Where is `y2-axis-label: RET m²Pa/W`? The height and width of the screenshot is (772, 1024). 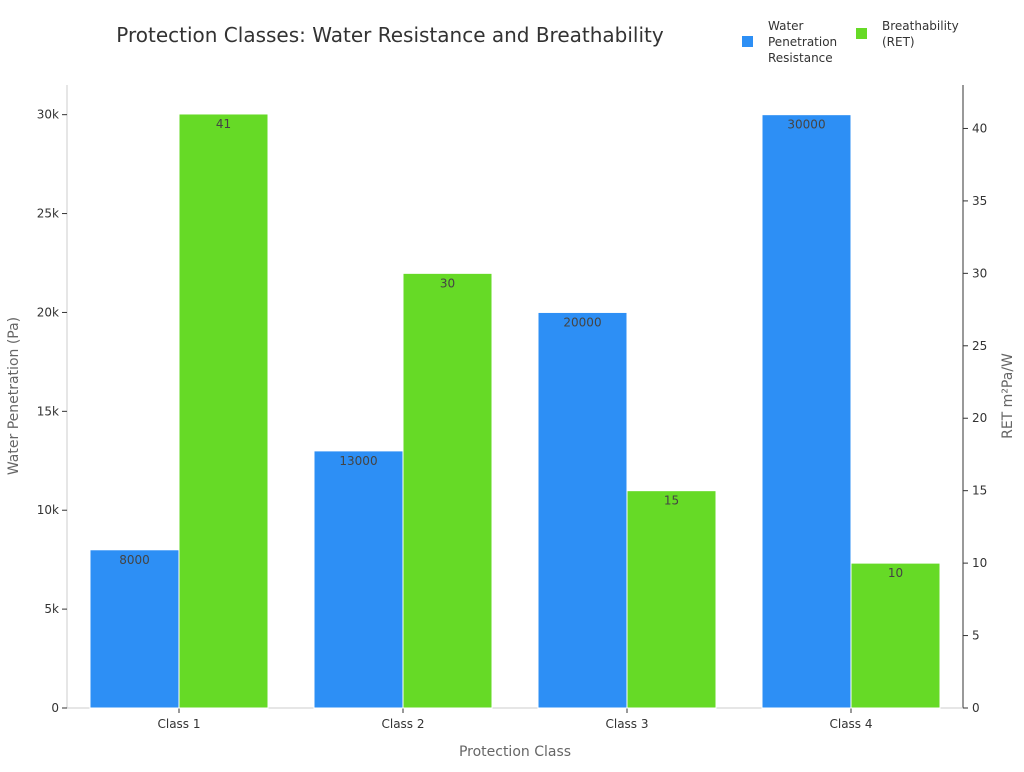 y2-axis-label: RET m²Pa/W is located at coordinates (1008, 396).